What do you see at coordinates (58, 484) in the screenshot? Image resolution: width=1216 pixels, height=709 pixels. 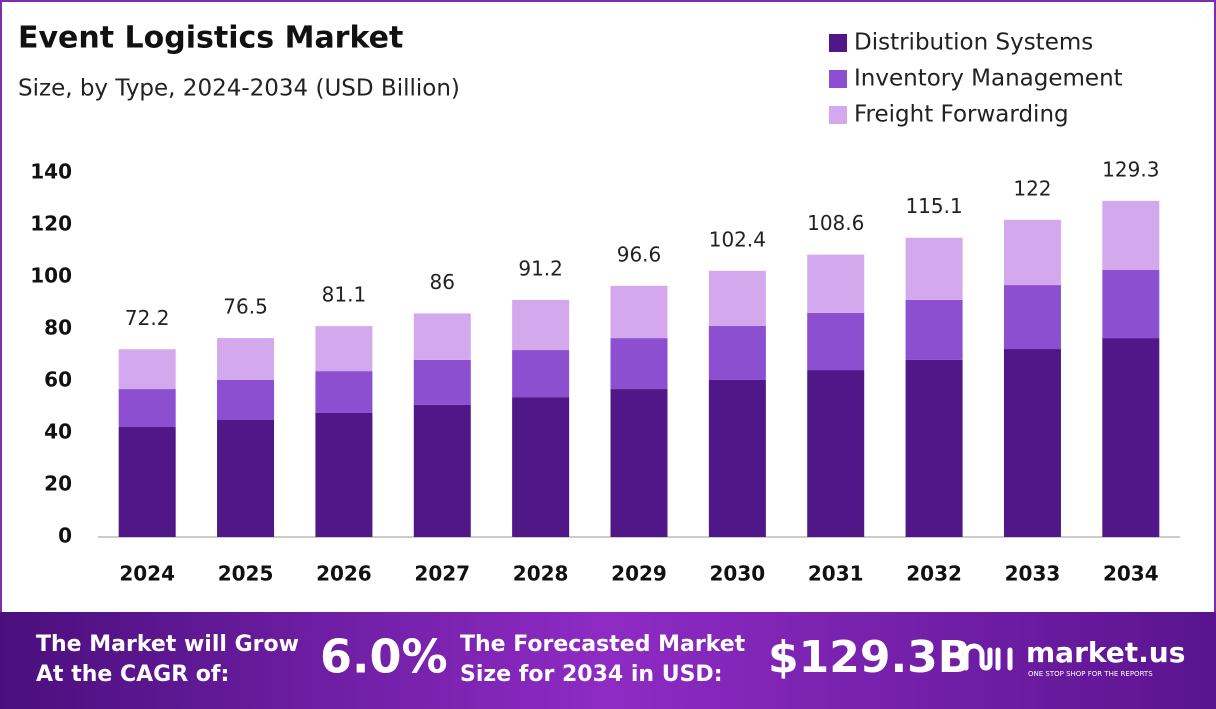 I see `y-tick-label: 20` at bounding box center [58, 484].